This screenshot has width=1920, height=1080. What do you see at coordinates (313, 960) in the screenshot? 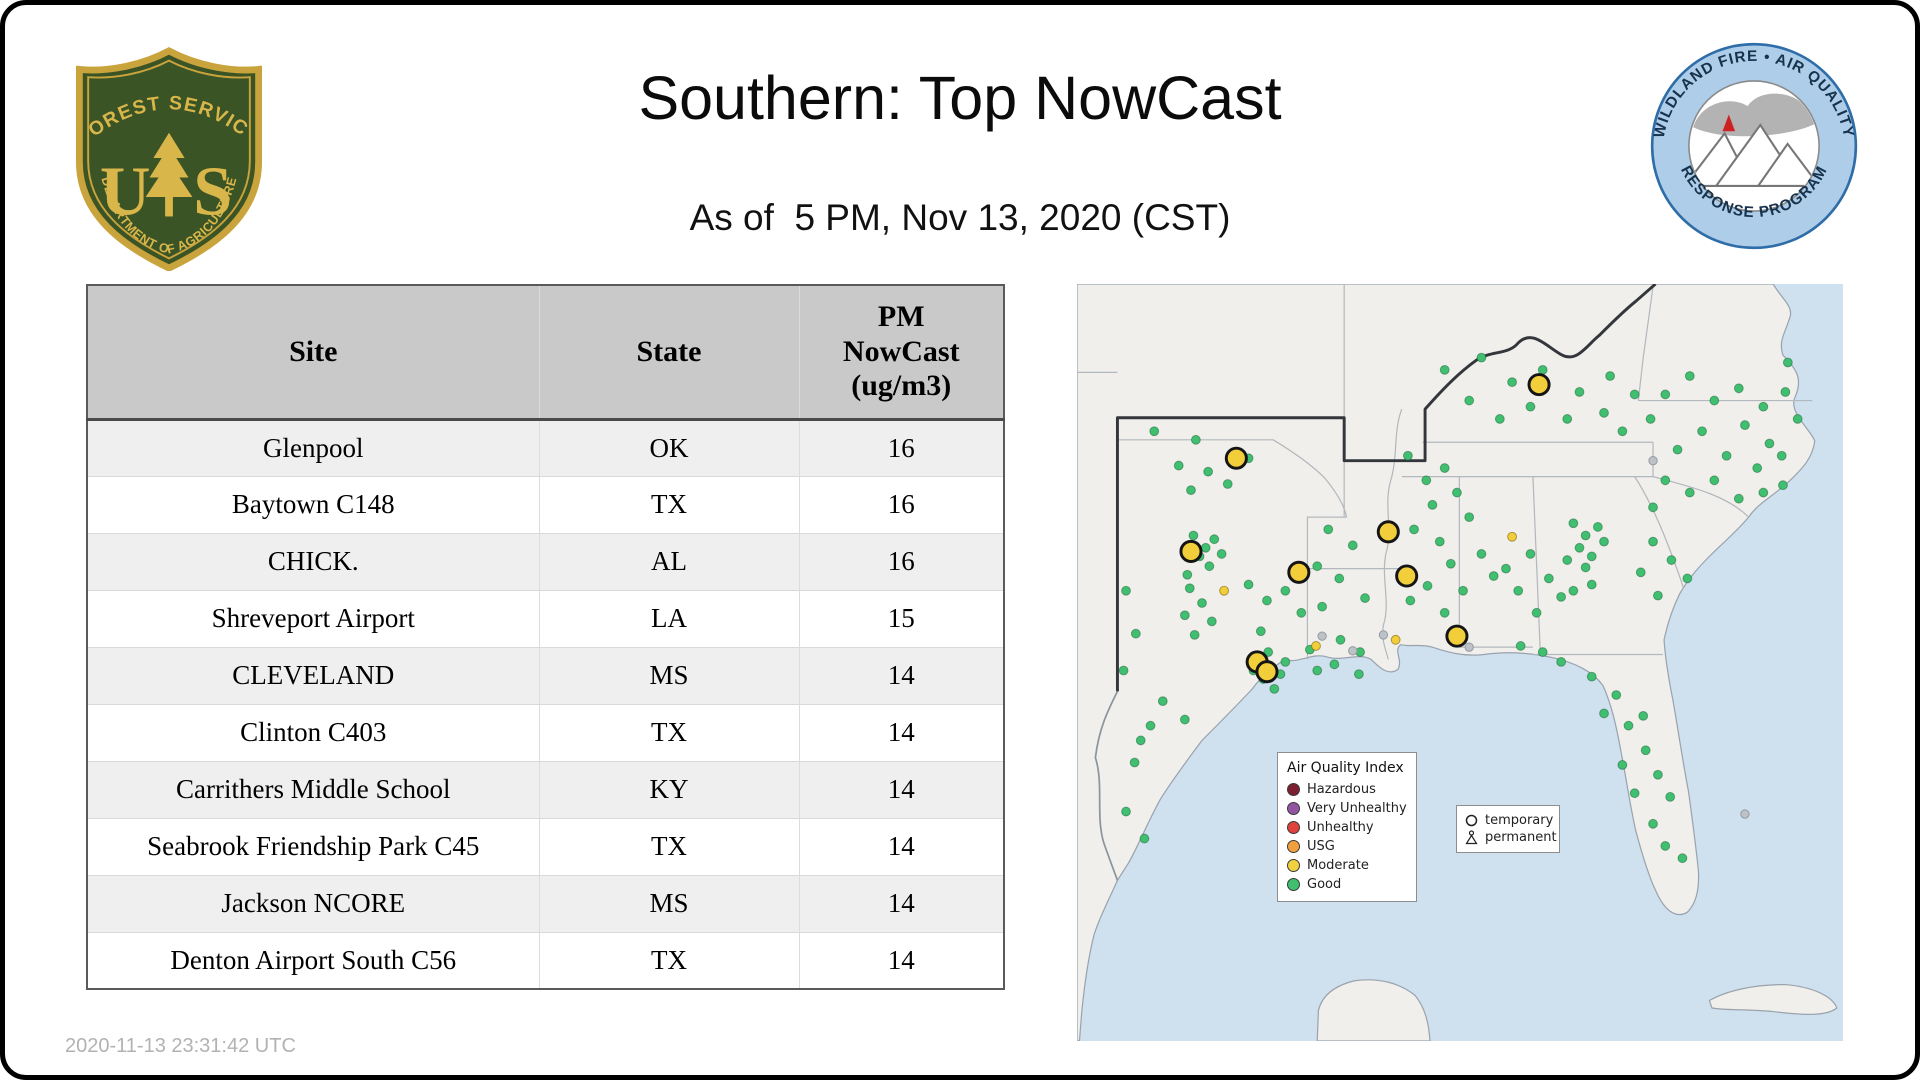
I see `site-cell: Denton Airport South C56` at bounding box center [313, 960].